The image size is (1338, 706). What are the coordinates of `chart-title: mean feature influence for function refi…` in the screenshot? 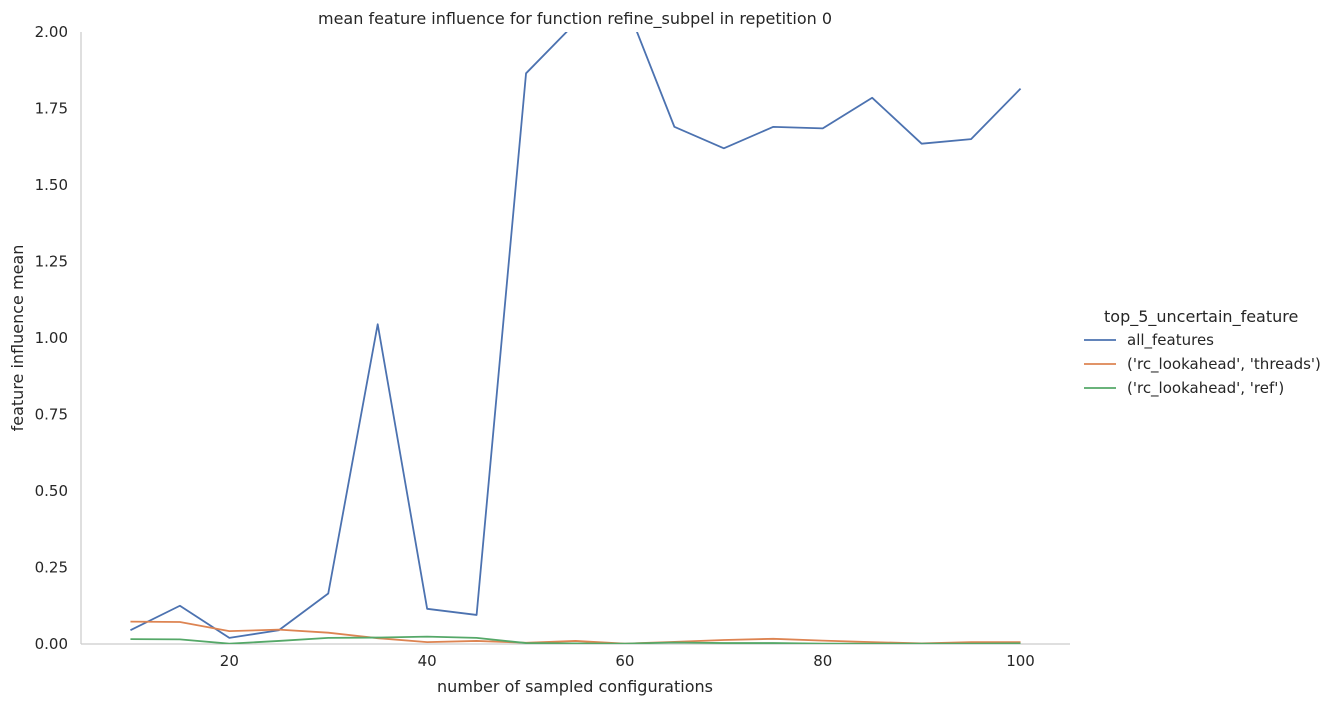 It's located at (575, 19).